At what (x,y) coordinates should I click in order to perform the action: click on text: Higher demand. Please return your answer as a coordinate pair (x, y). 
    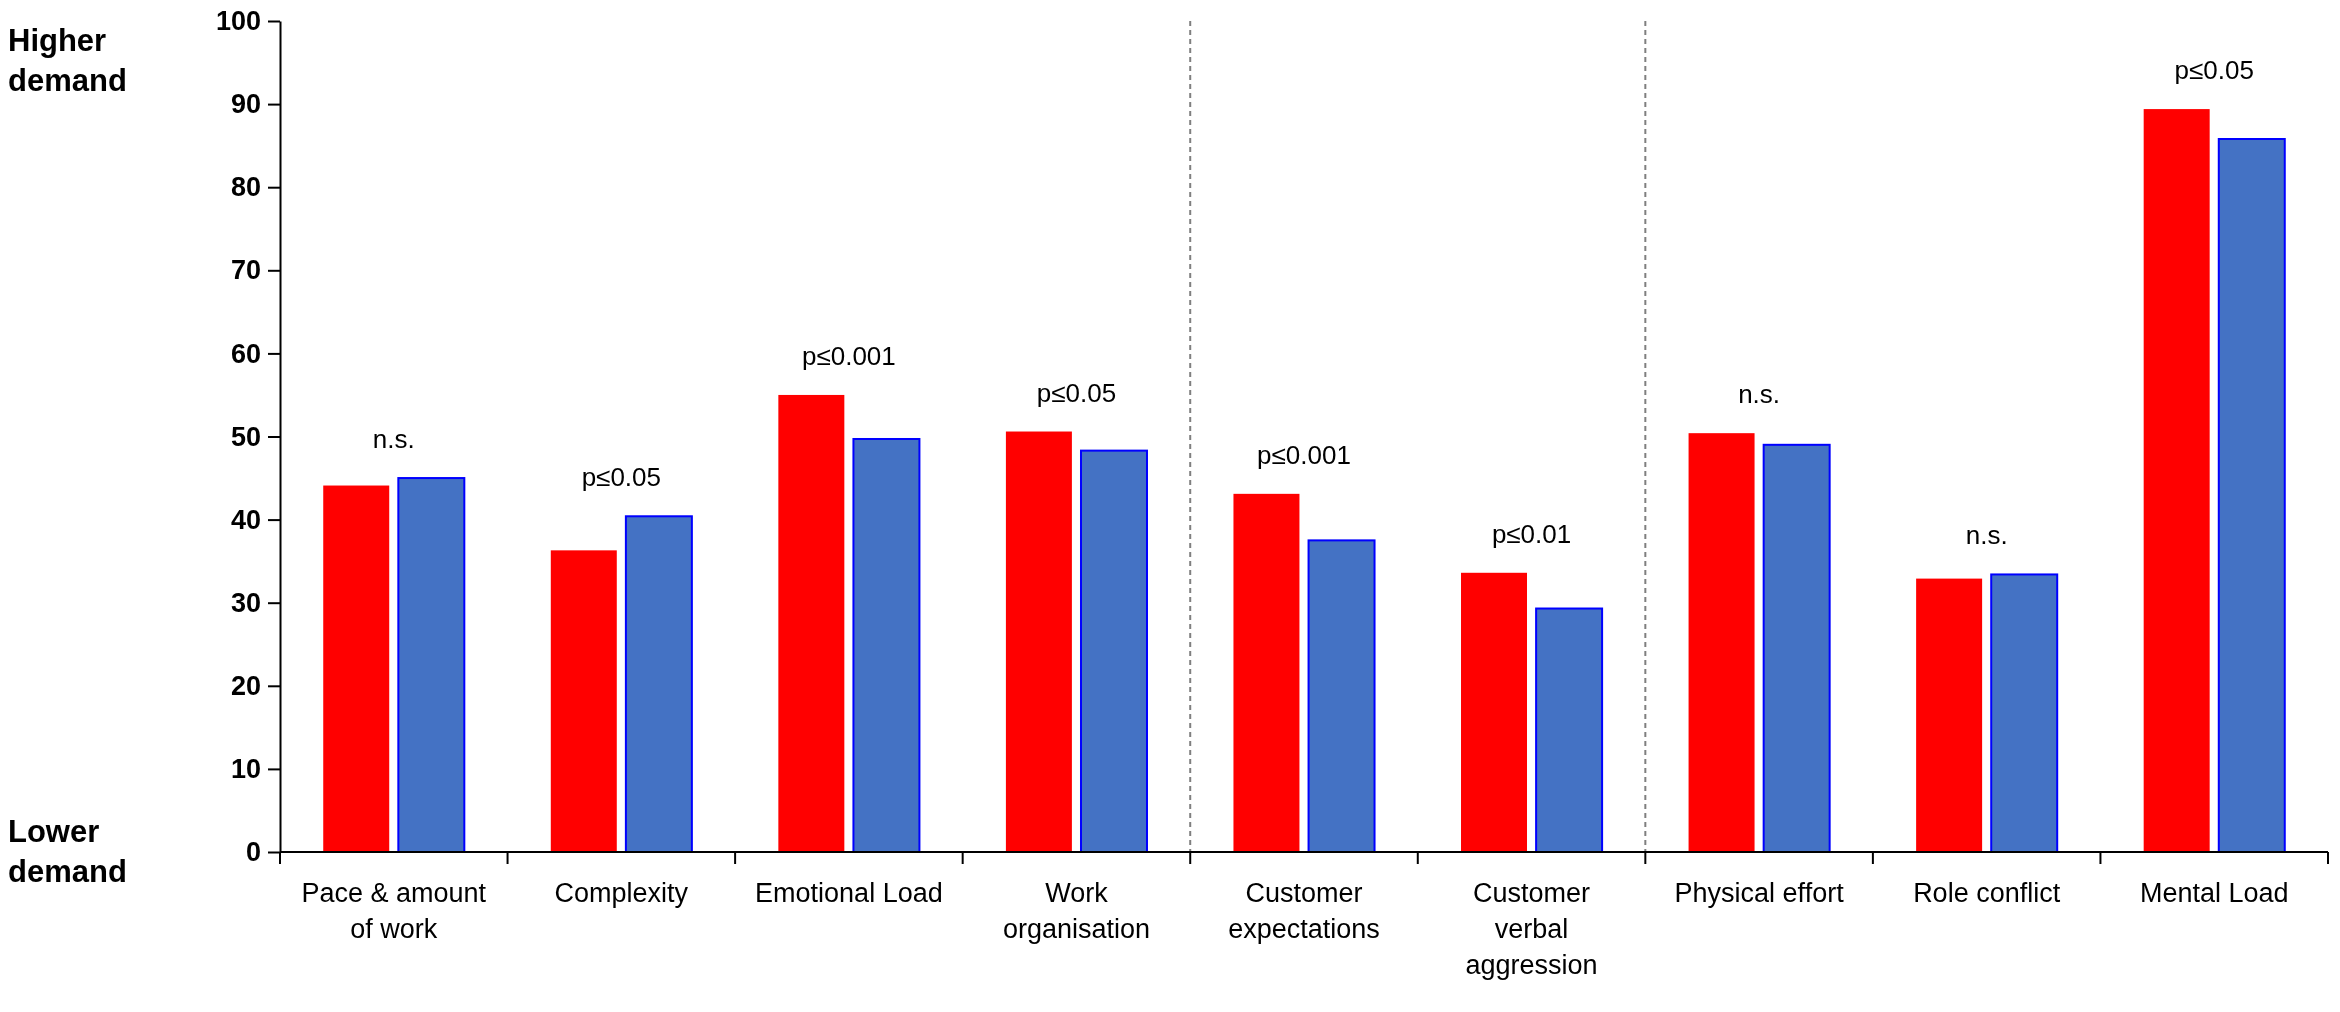
    Looking at the image, I should click on (67, 60).